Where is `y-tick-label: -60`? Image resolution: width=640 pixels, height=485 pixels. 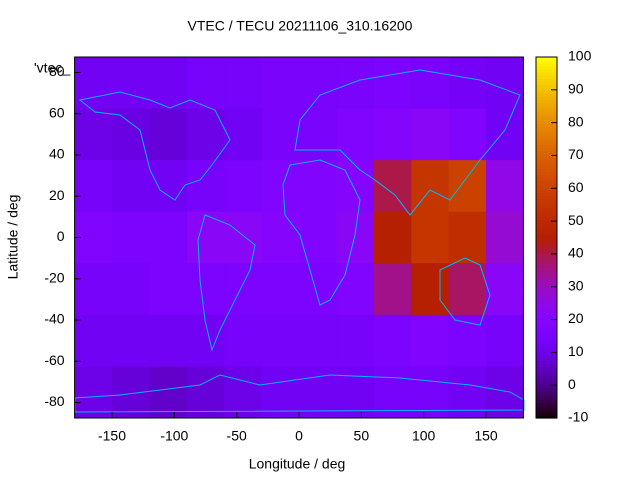 y-tick-label: -60 is located at coordinates (54, 360).